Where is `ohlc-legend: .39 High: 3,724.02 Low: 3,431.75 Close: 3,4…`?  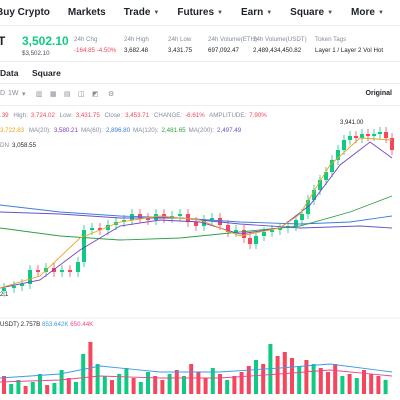
ohlc-legend: .39 High: 3,724.02 Low: 3,431.75 Close: 3,4… is located at coordinates (133, 115).